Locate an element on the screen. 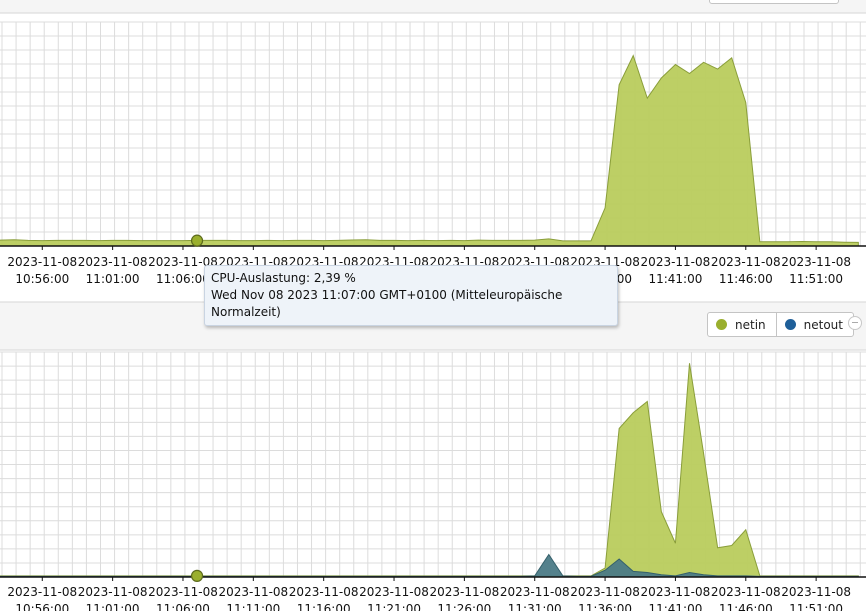 The height and width of the screenshot is (611, 866). x-tick-label: 2023-11-08 11:26:00 is located at coordinates (465, 598).